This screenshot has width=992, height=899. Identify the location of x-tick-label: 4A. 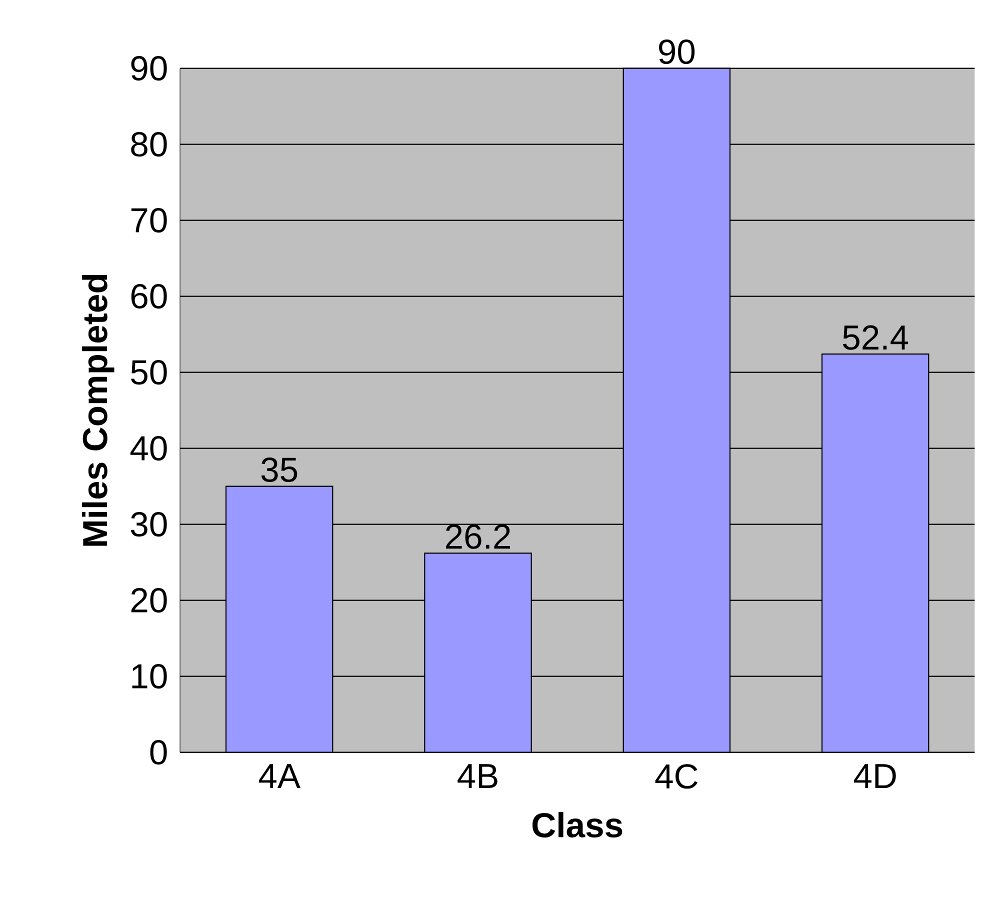
(279, 776).